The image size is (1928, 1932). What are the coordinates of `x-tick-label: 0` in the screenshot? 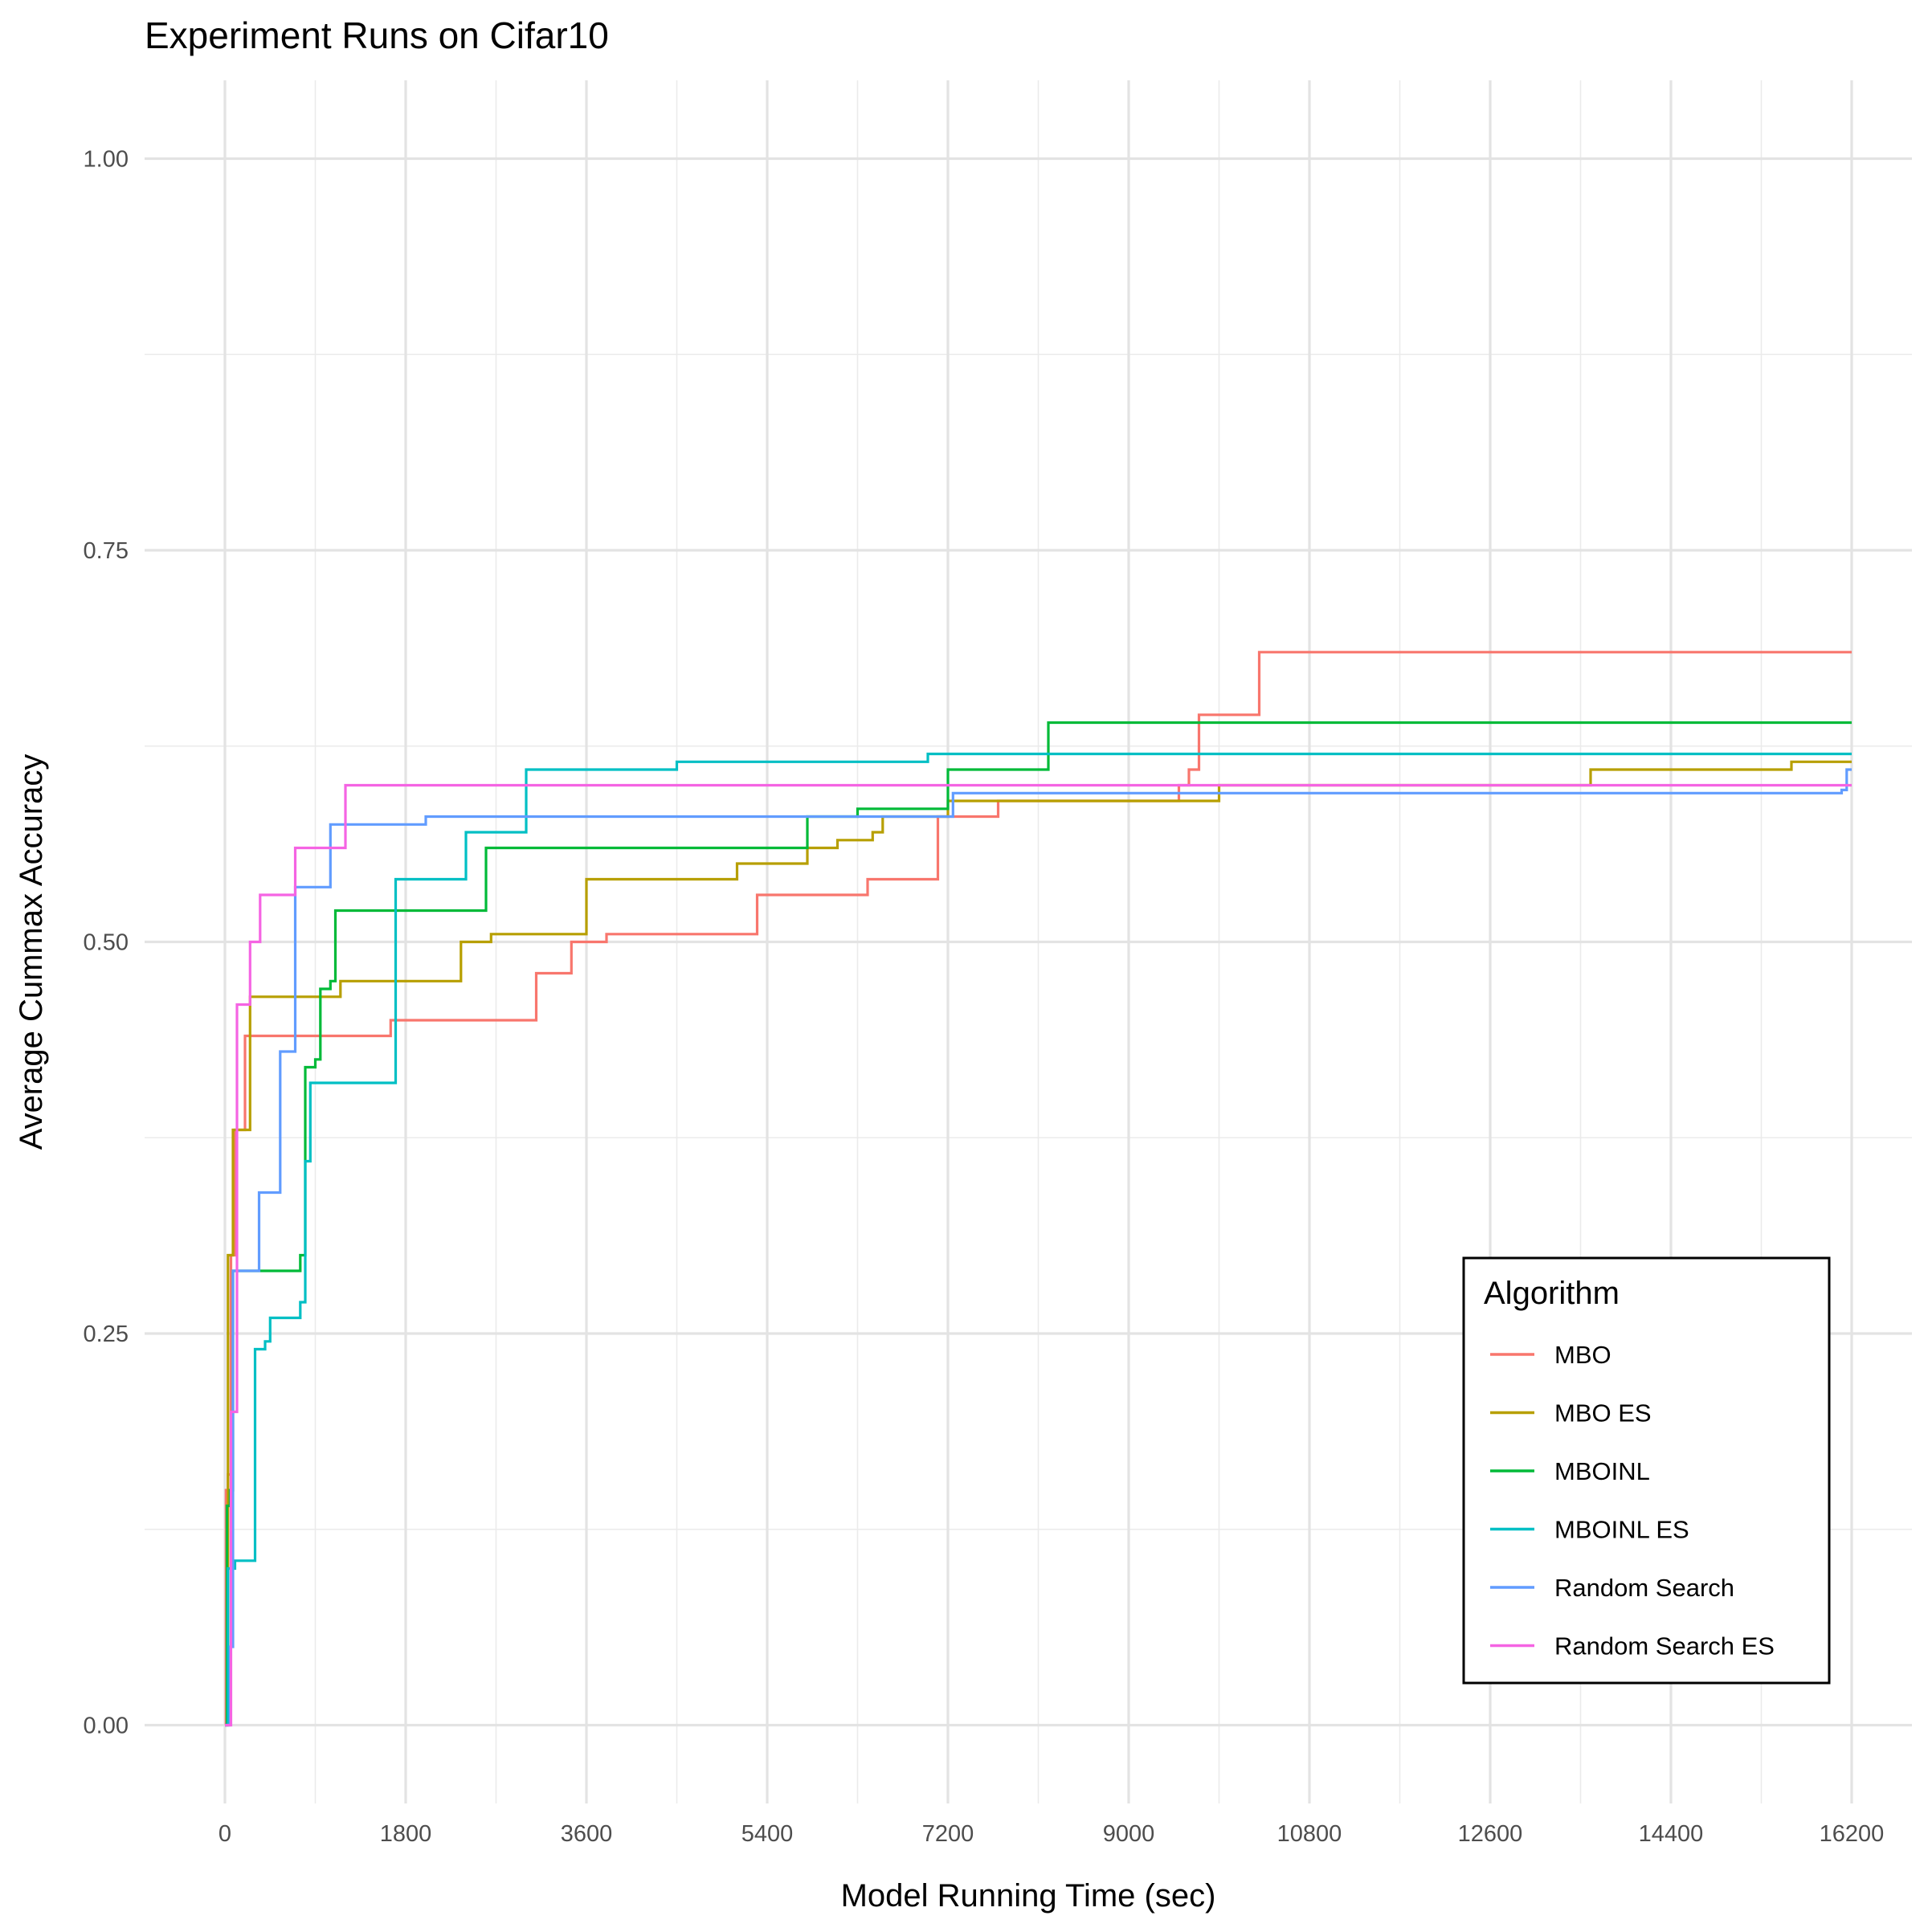 It's located at (225, 1834).